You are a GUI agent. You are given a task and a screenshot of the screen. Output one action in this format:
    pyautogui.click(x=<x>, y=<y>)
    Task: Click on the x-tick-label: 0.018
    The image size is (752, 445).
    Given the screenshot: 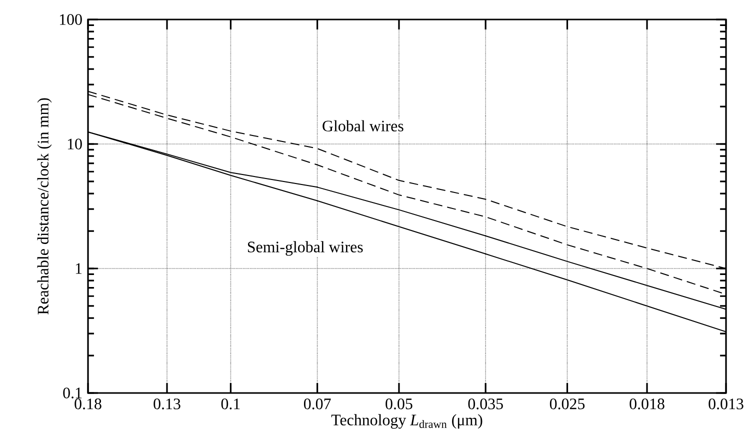 What is the action you would take?
    pyautogui.click(x=647, y=404)
    